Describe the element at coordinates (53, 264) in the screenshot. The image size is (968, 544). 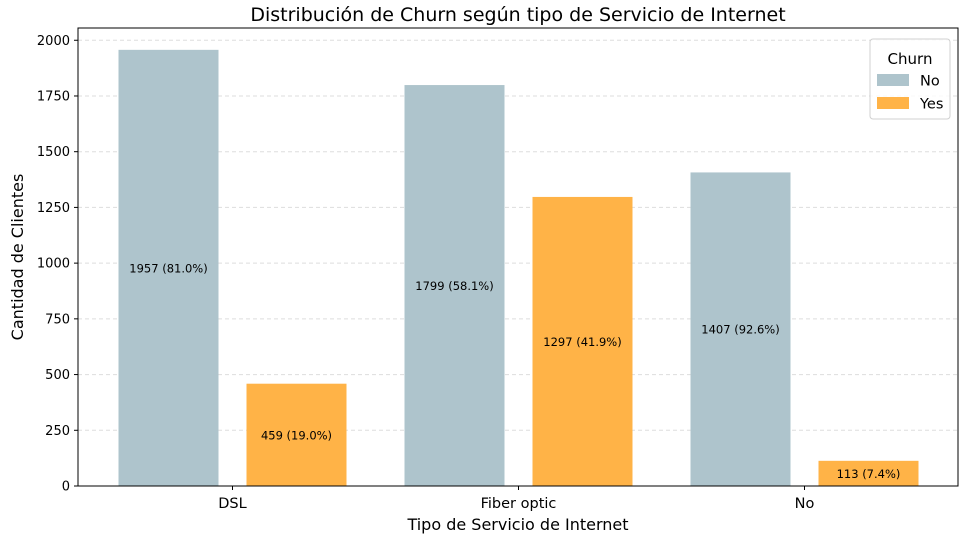
I see `y-tick-label: 1000` at that location.